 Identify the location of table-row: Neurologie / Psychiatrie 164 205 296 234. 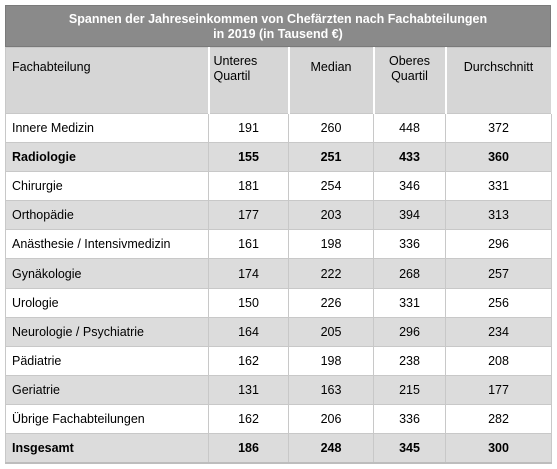
(278, 331).